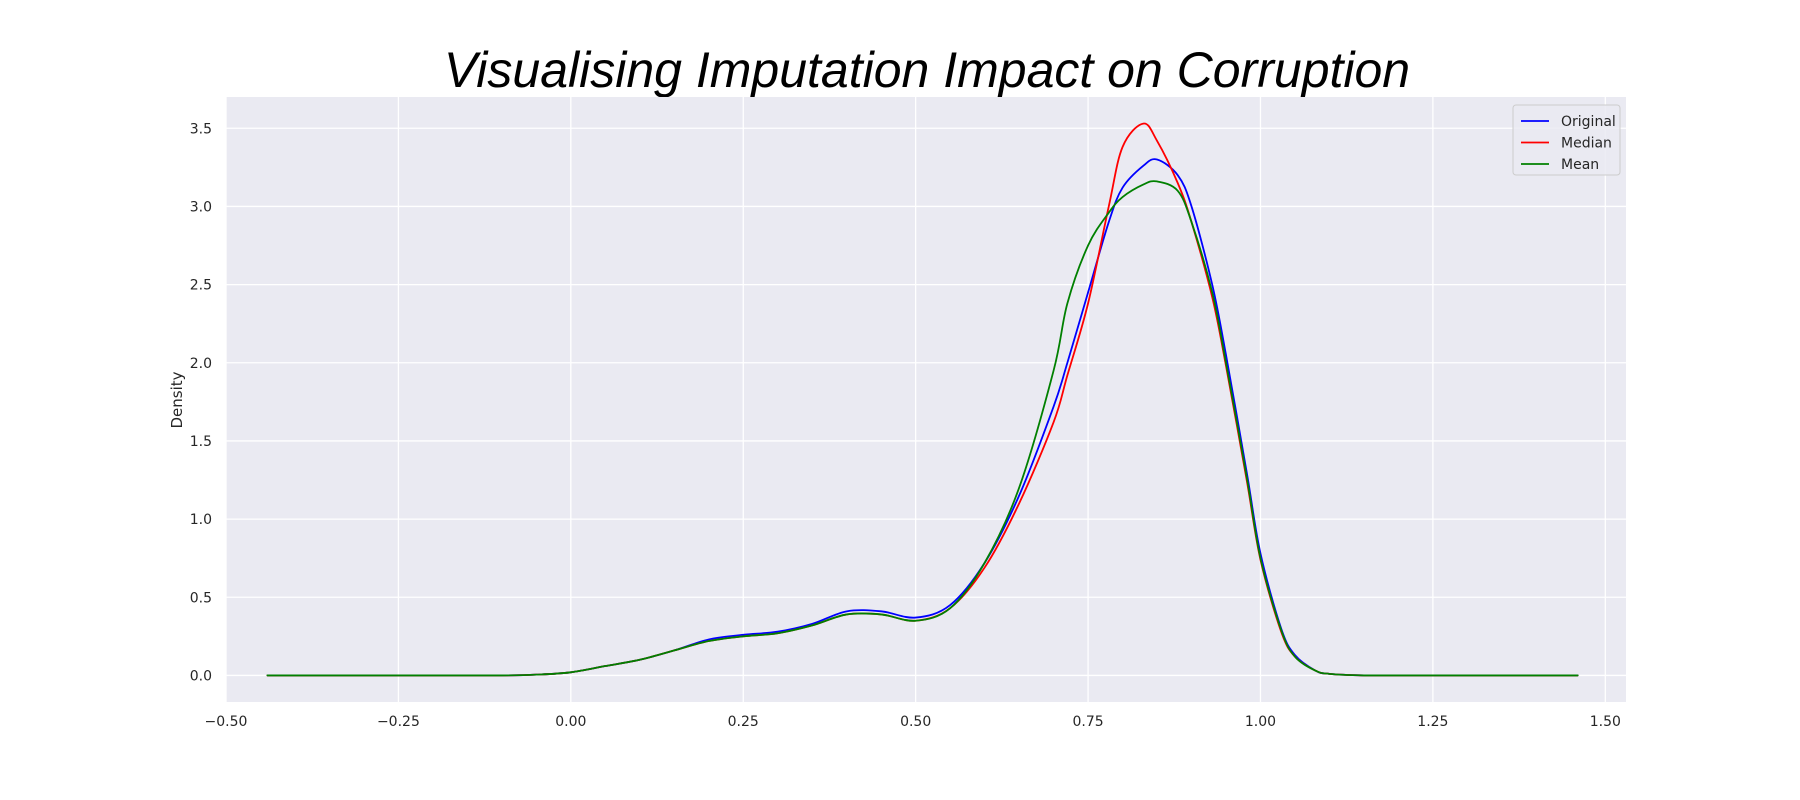  I want to click on x-tick-label: −0.25, so click(398, 722).